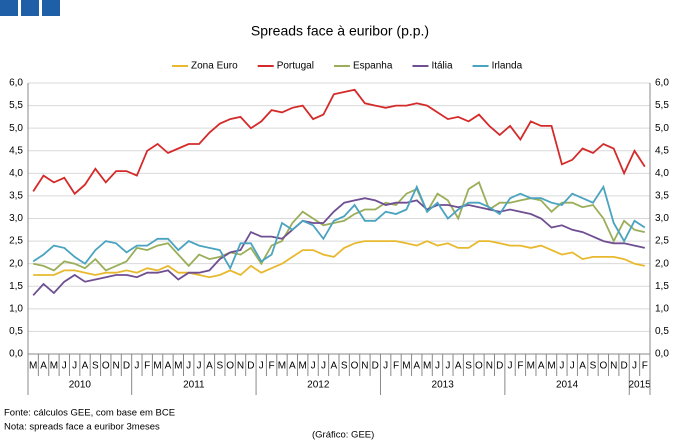 The width and height of the screenshot is (680, 445). What do you see at coordinates (662, 83) in the screenshot?
I see `y2-tick-label: 6,0` at bounding box center [662, 83].